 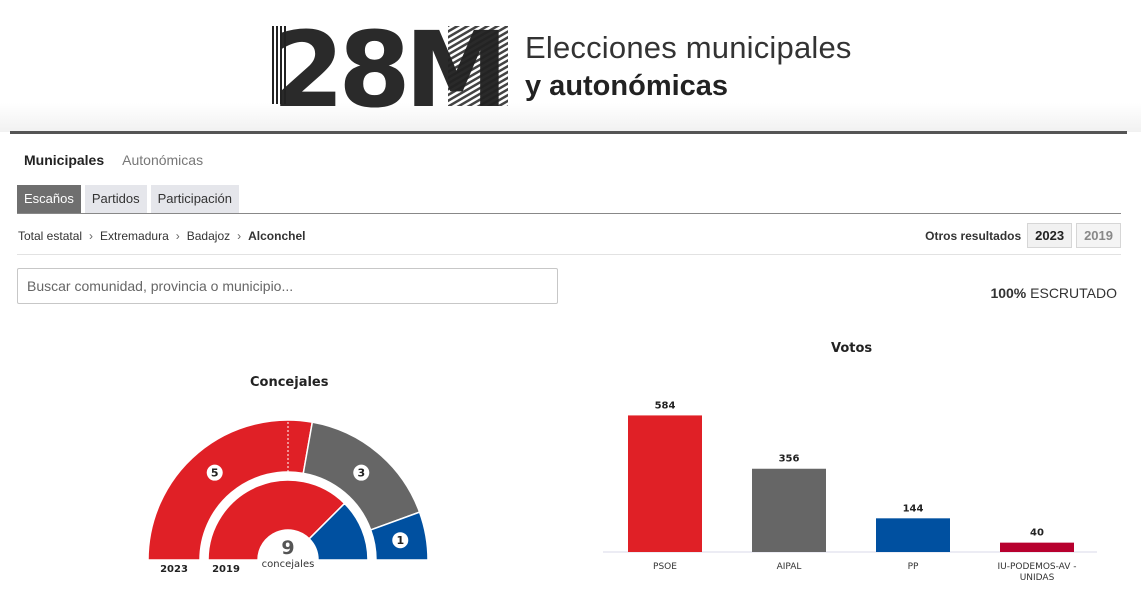 What do you see at coordinates (287, 286) in the screenshot?
I see `search-input` at bounding box center [287, 286].